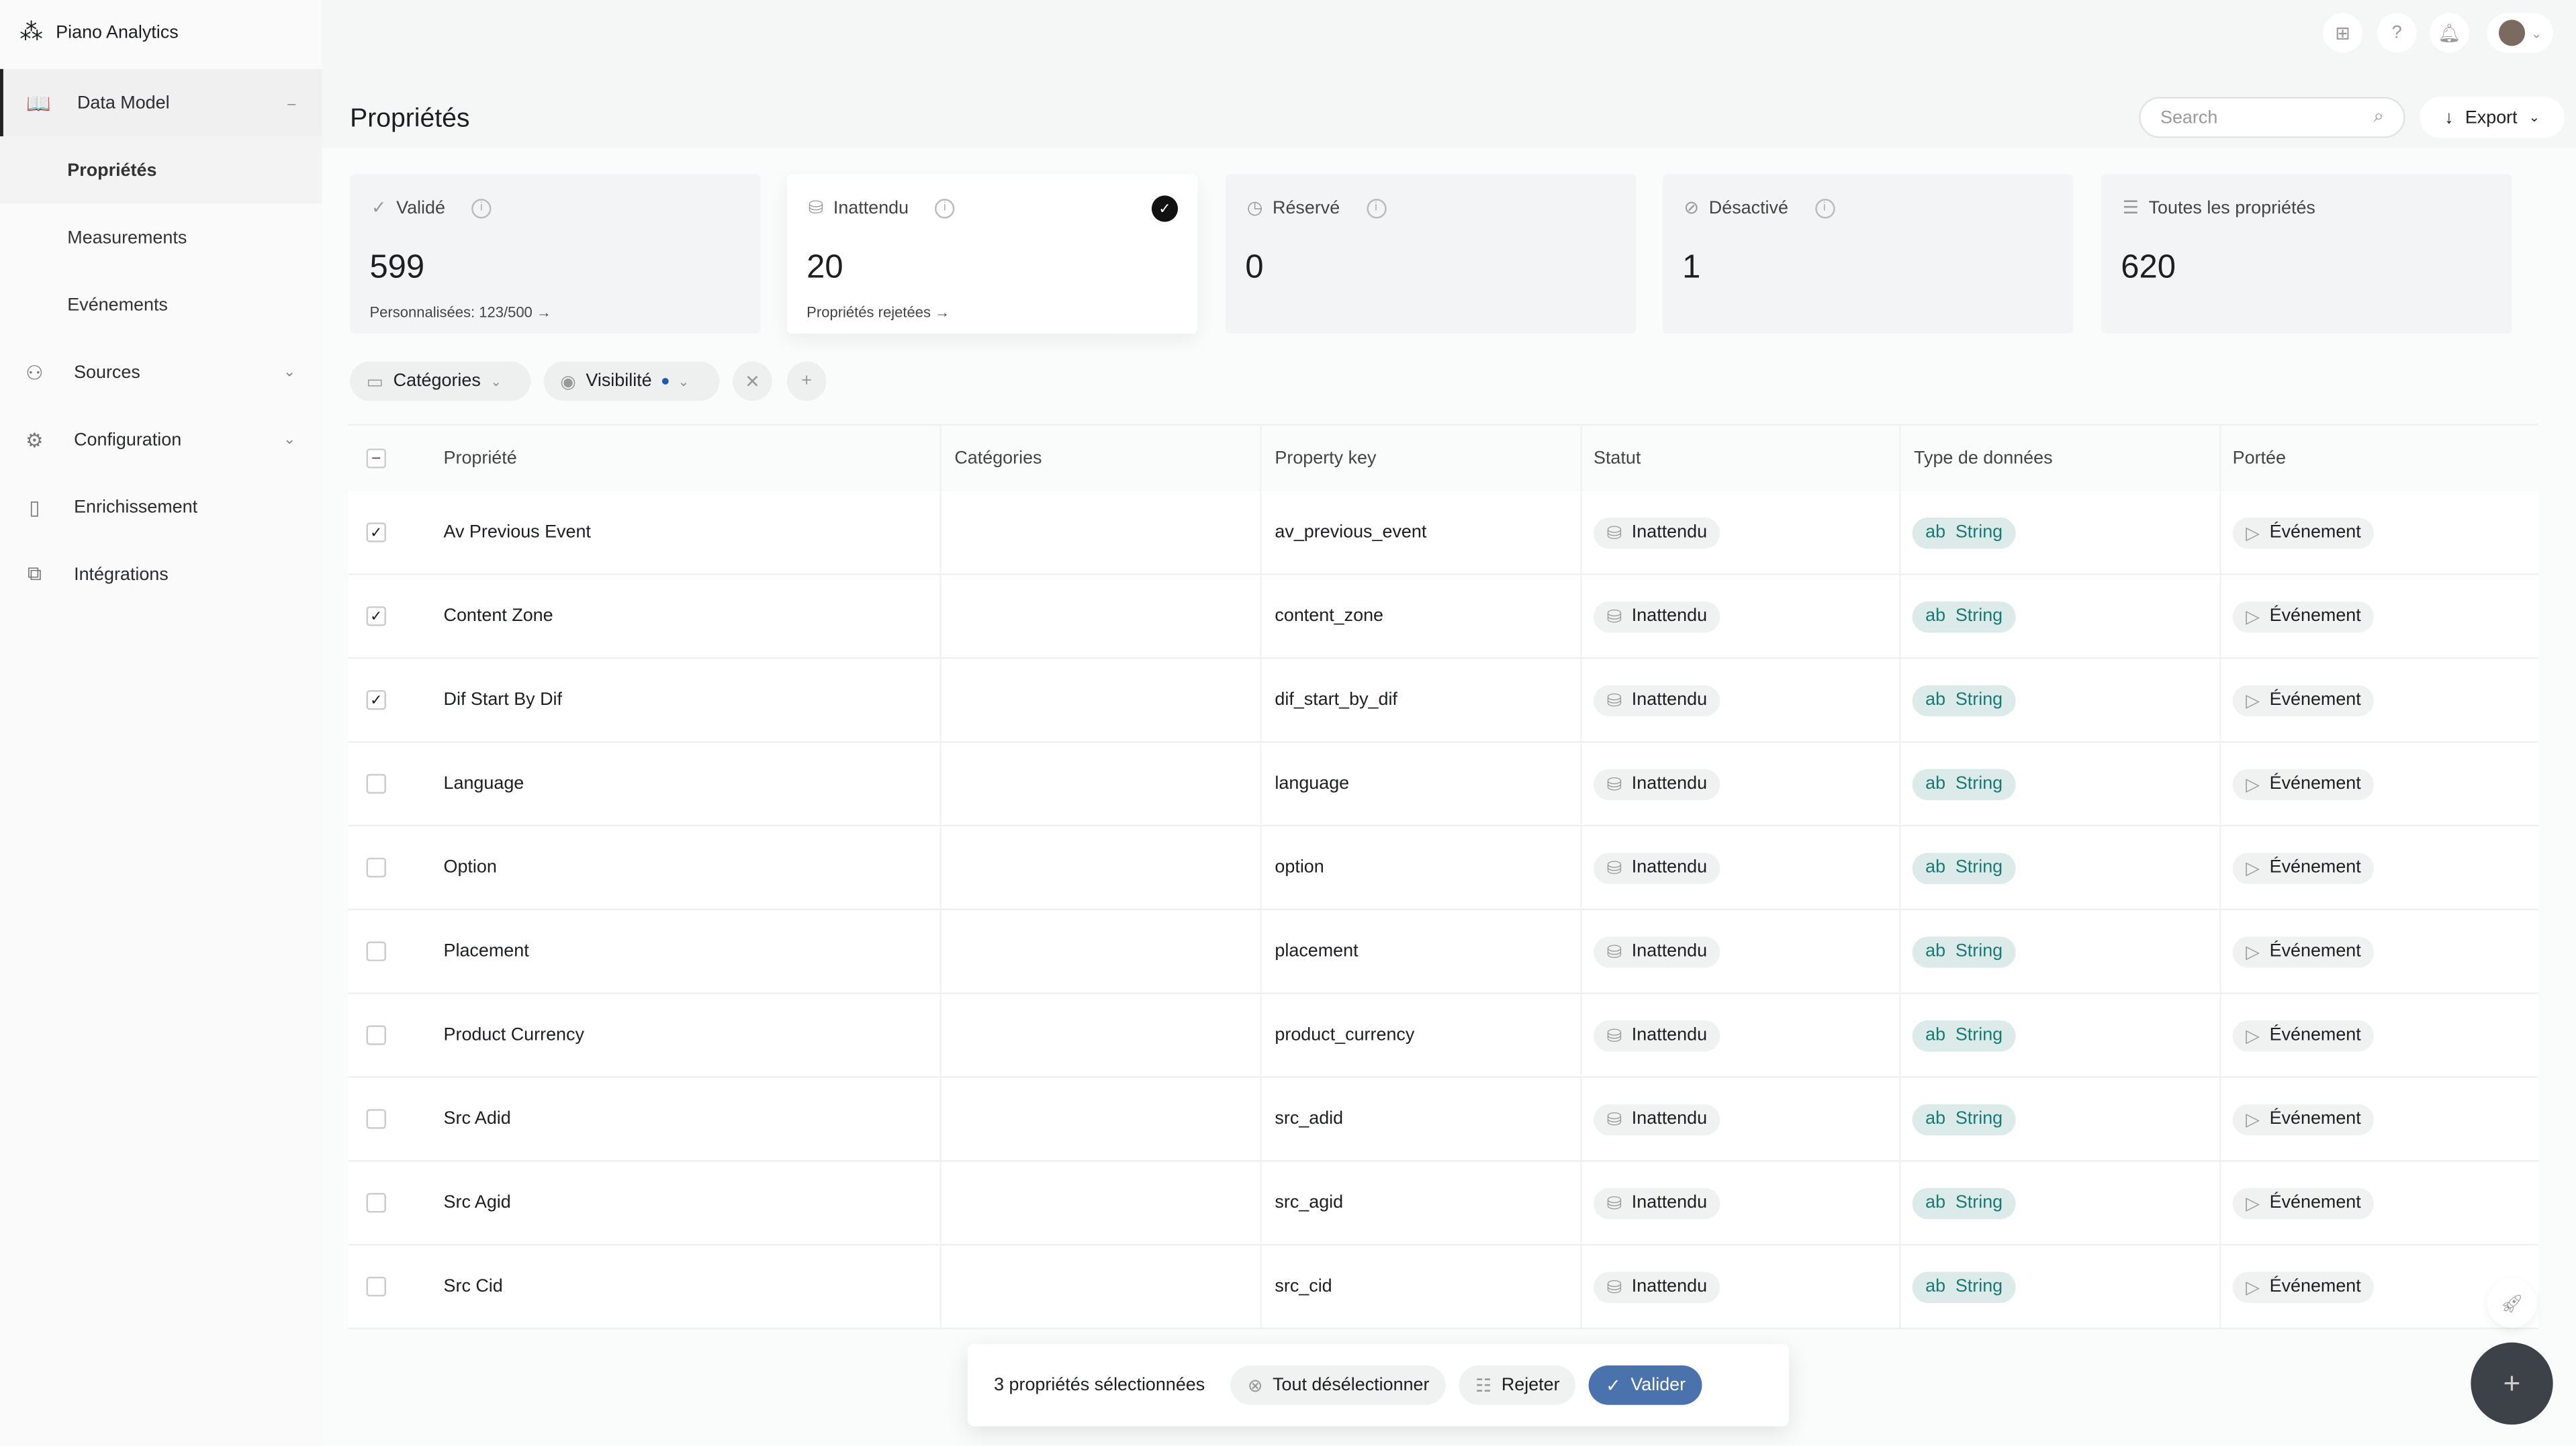 The width and height of the screenshot is (2576, 1446). I want to click on sidebar-sub-proprietes: Propriétés, so click(161, 170).